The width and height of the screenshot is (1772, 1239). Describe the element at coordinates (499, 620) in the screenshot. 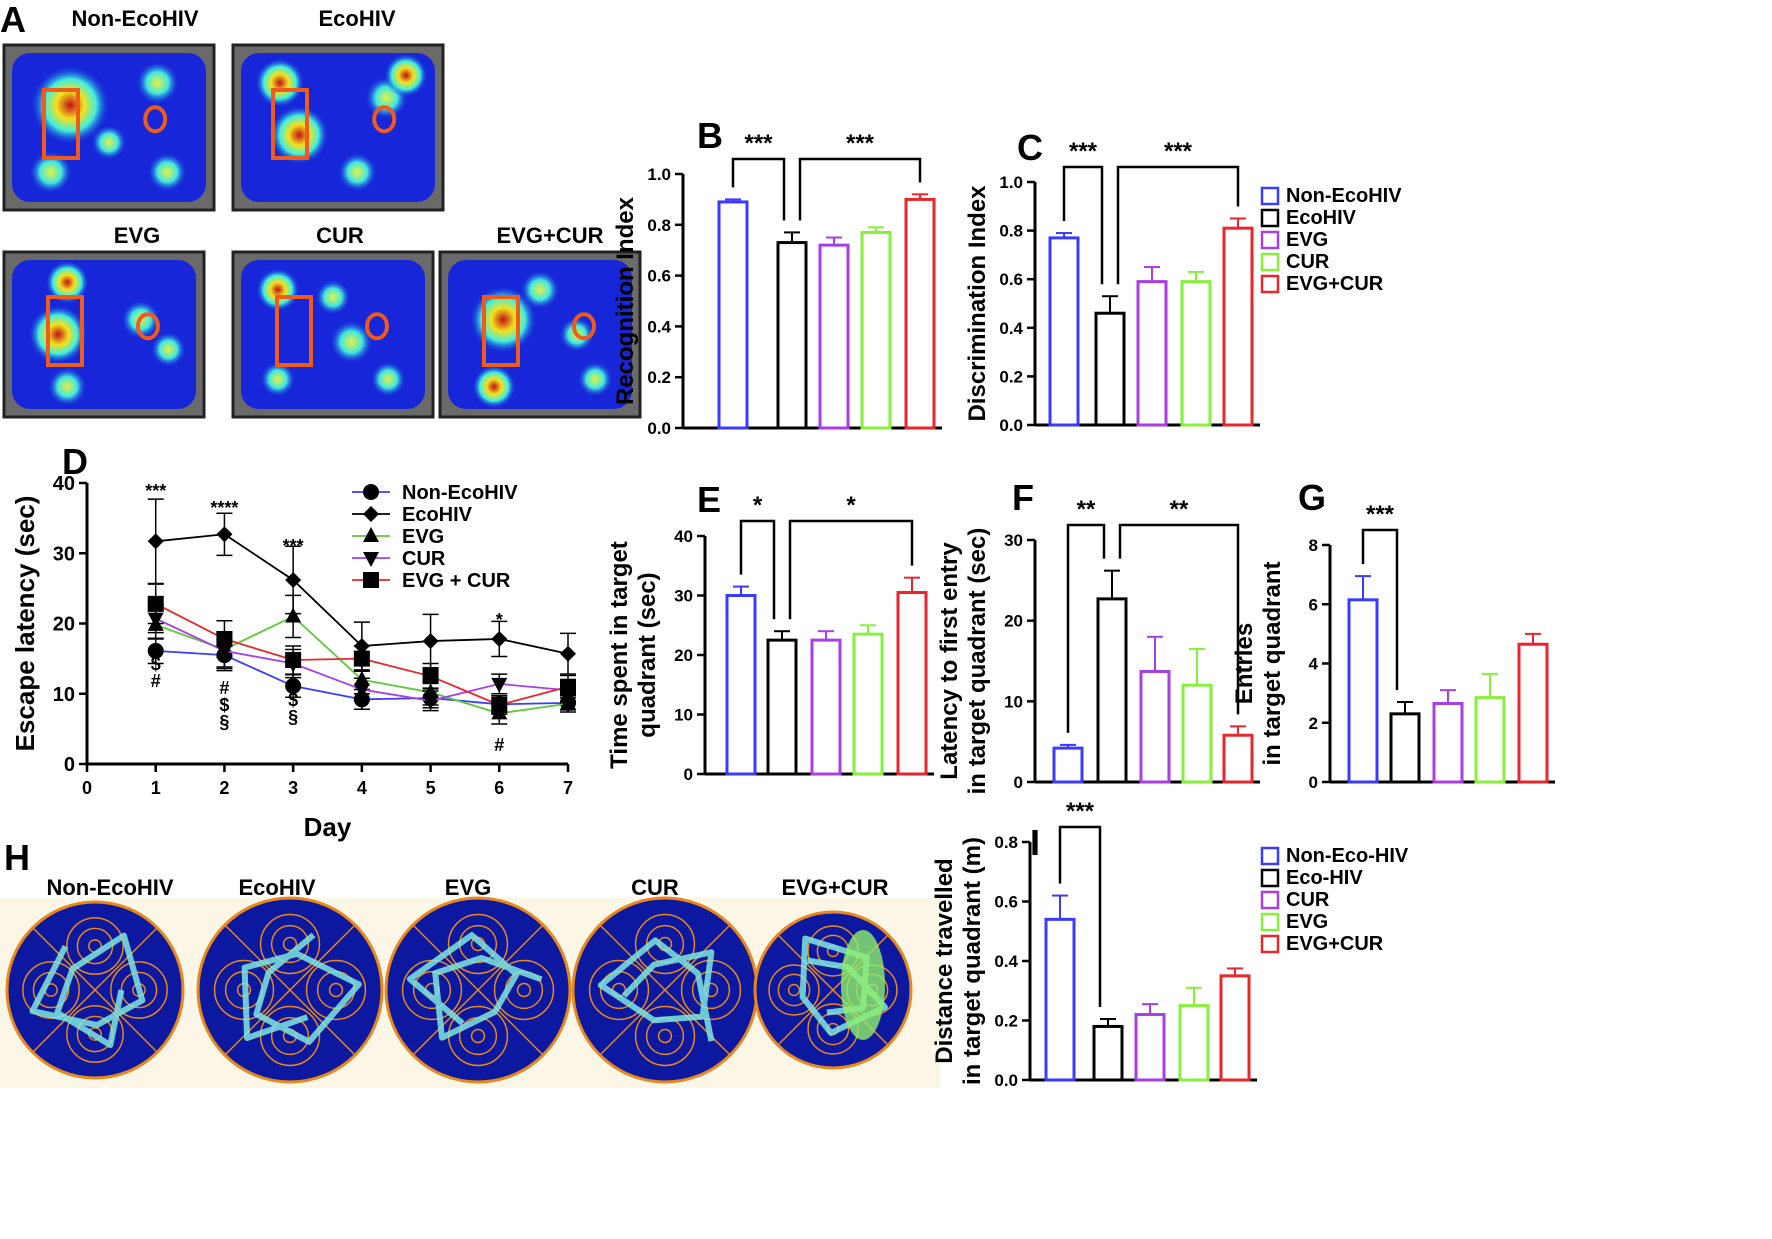

I see `significance-label: *` at that location.